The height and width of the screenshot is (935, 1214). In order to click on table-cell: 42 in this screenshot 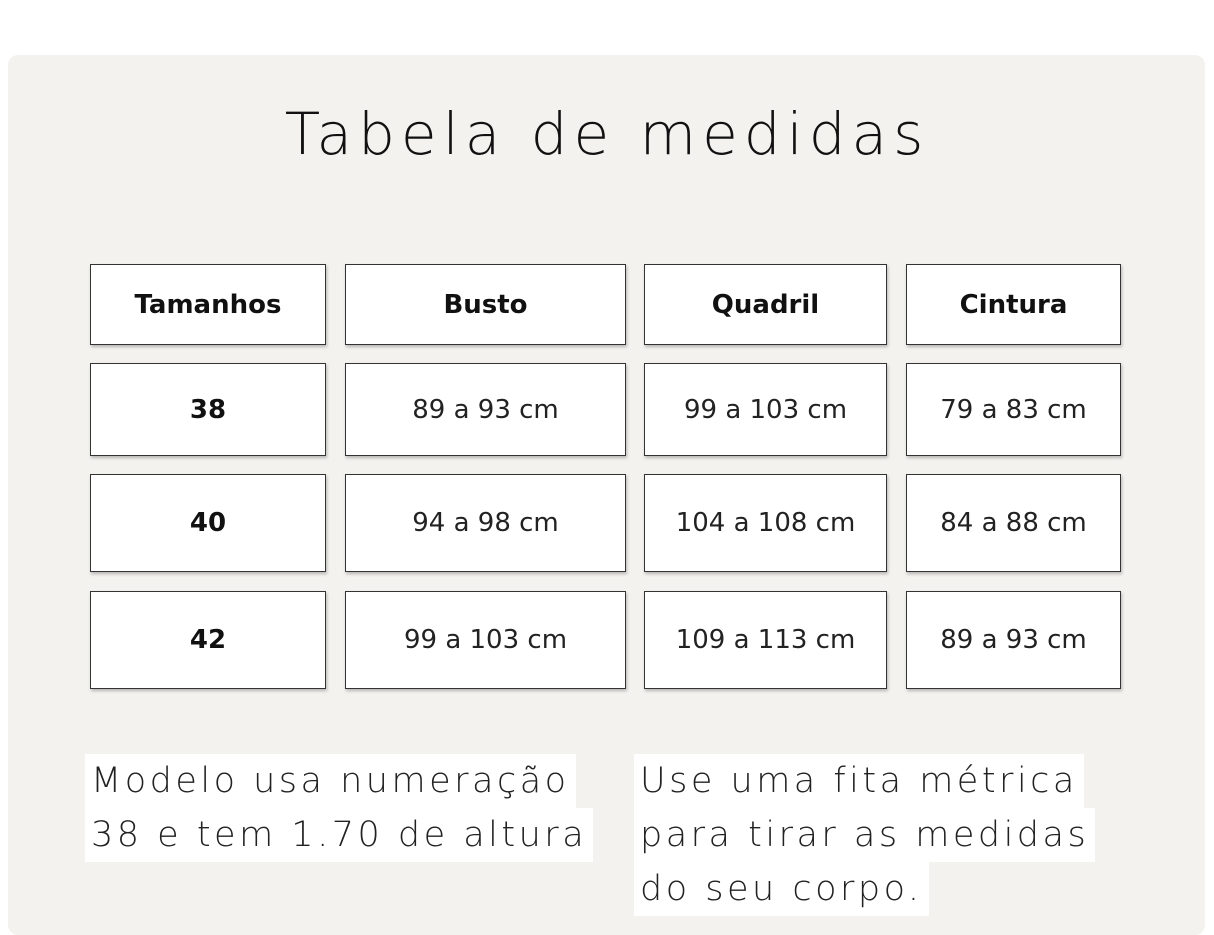, I will do `click(208, 640)`.